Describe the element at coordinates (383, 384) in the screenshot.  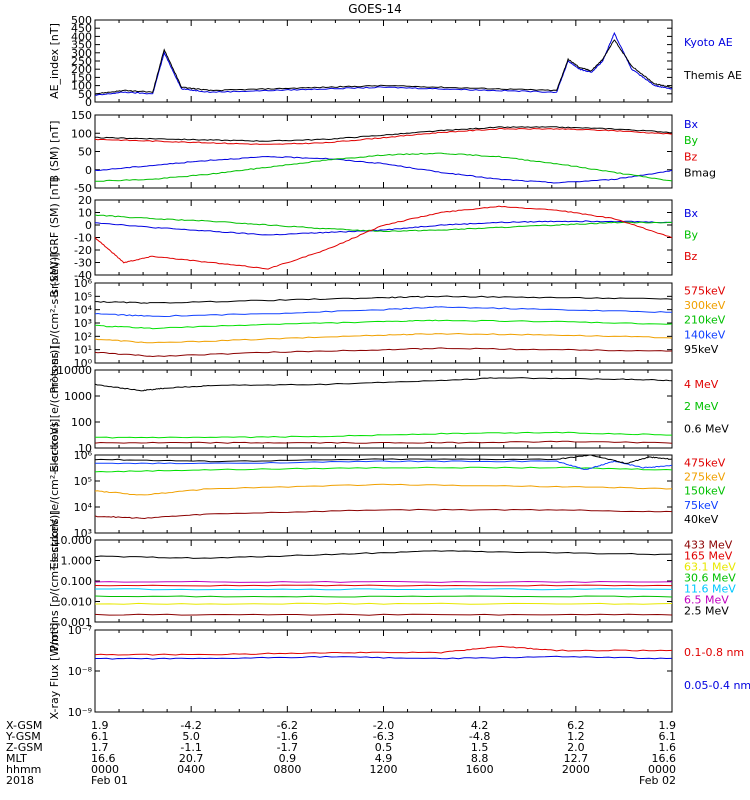
I see `series-line-0-6-mev` at that location.